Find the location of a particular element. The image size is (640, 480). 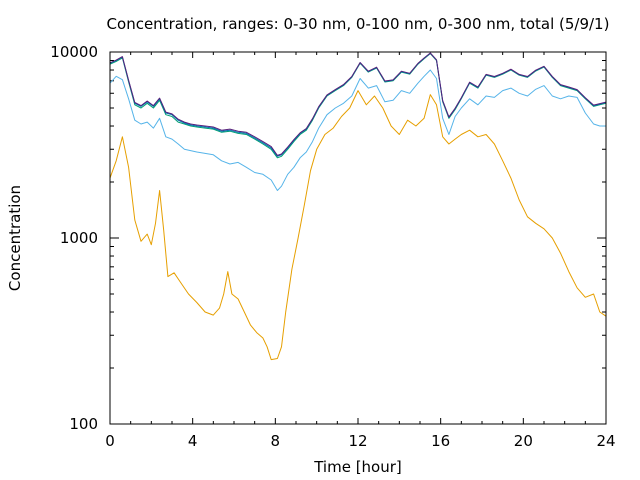

x-tick-label: 0 is located at coordinates (110, 441).